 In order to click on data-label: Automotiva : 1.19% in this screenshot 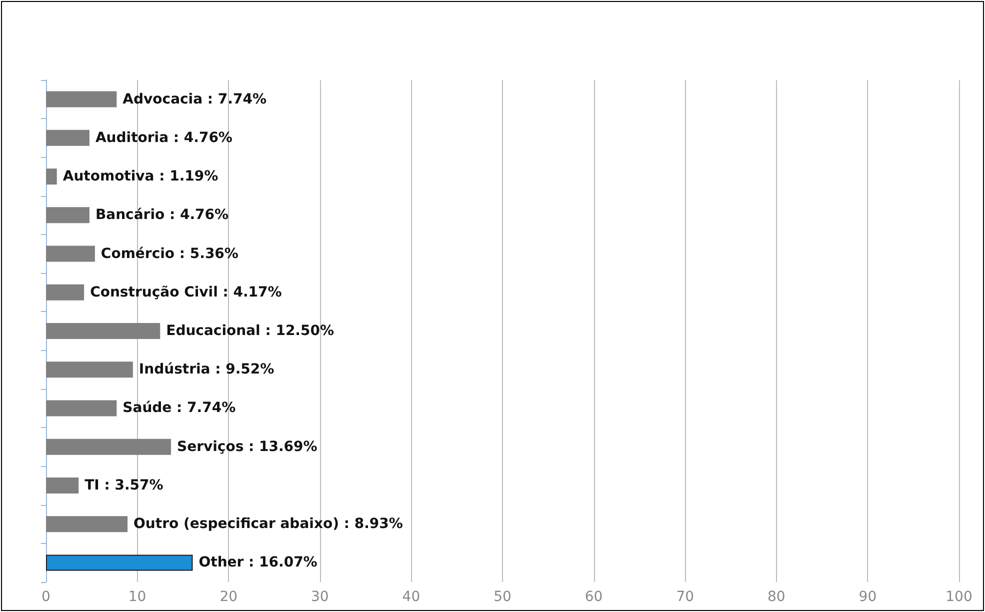, I will do `click(140, 176)`.